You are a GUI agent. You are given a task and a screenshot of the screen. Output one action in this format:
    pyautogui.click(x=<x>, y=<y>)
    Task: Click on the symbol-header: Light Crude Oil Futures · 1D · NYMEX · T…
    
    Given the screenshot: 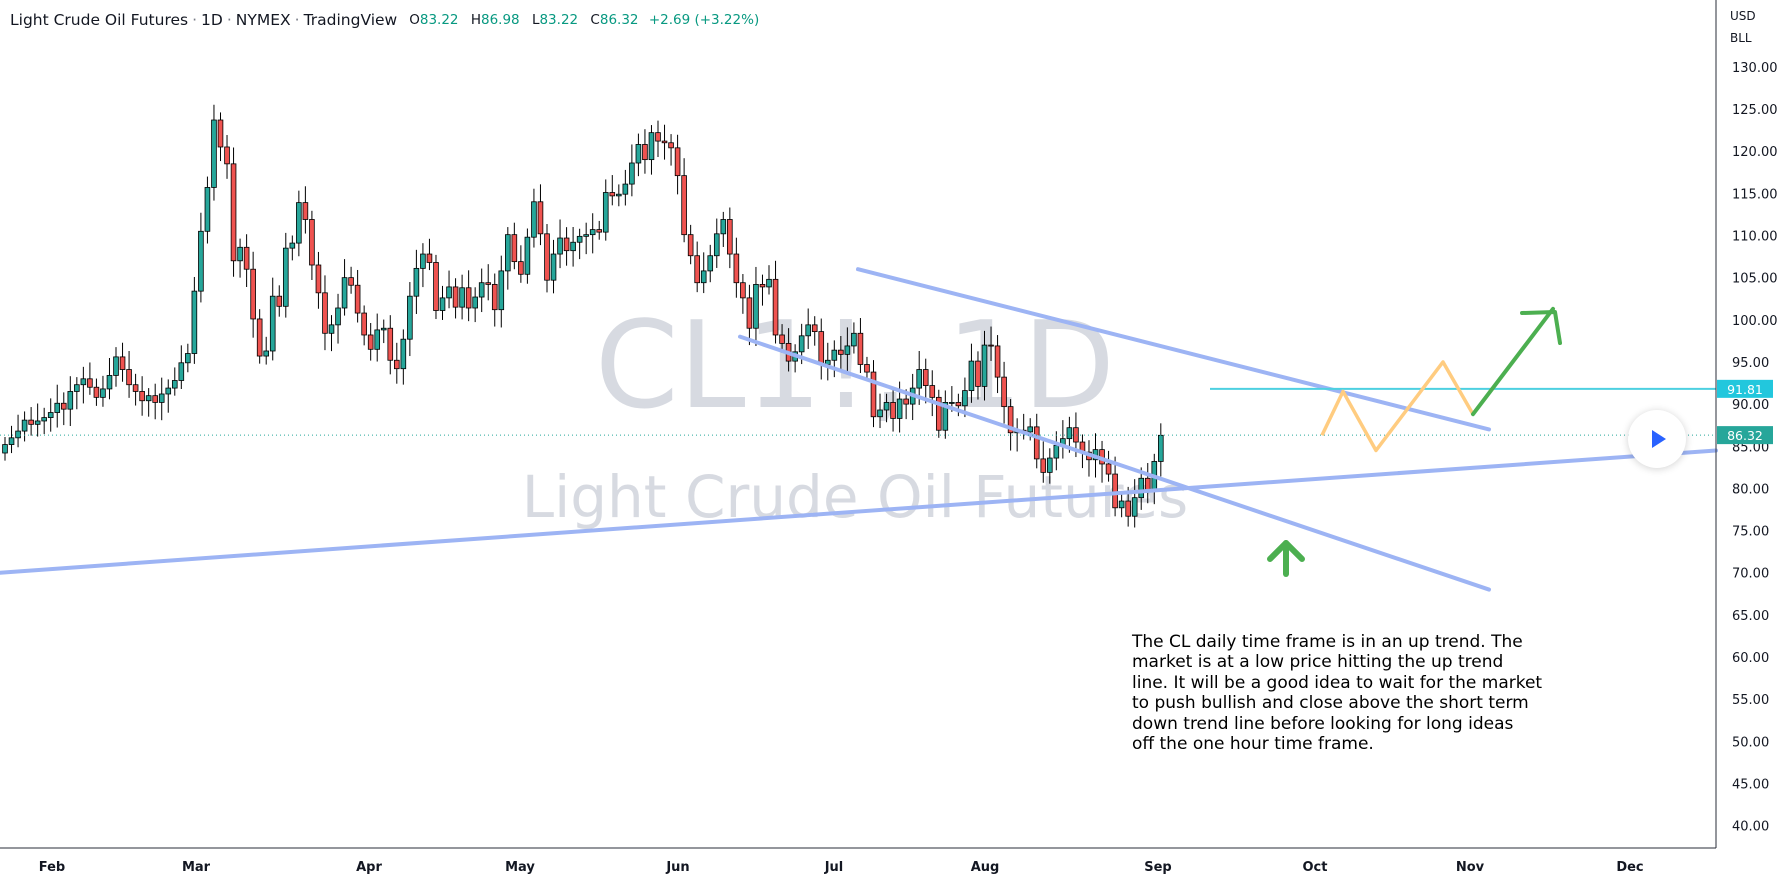 What is the action you would take?
    pyautogui.click(x=387, y=20)
    